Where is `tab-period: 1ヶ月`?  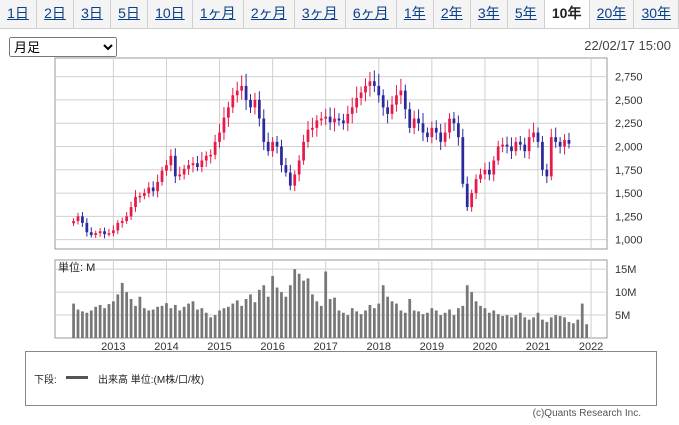
tab-period: 1ヶ月 is located at coordinates (218, 14).